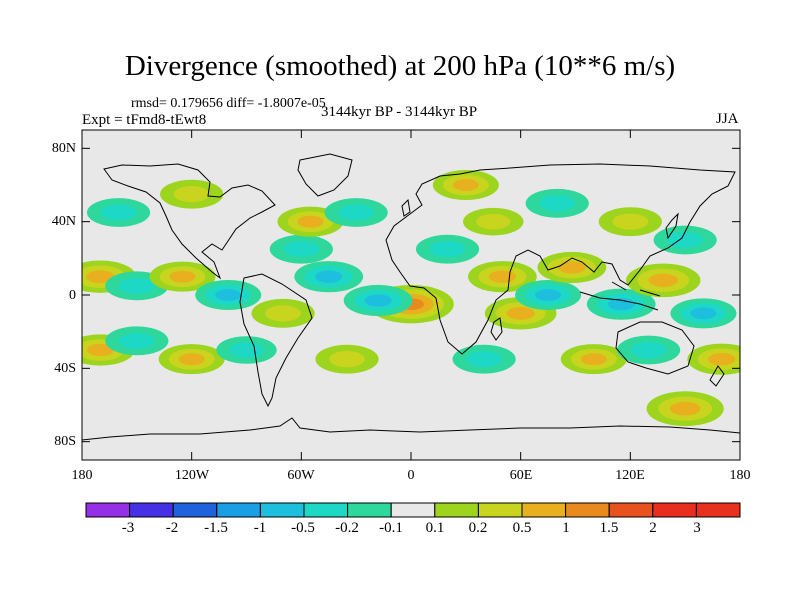 This screenshot has height=600, width=800. Describe the element at coordinates (391, 528) in the screenshot. I see `colorbar-label: -0.1` at that location.